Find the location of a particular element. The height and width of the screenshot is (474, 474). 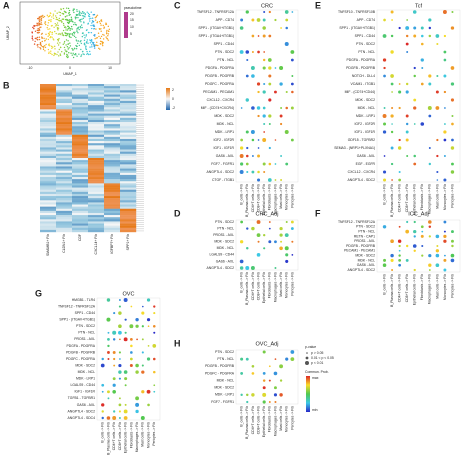

row-label: APP - CD74 is located at coordinates (366, 20).